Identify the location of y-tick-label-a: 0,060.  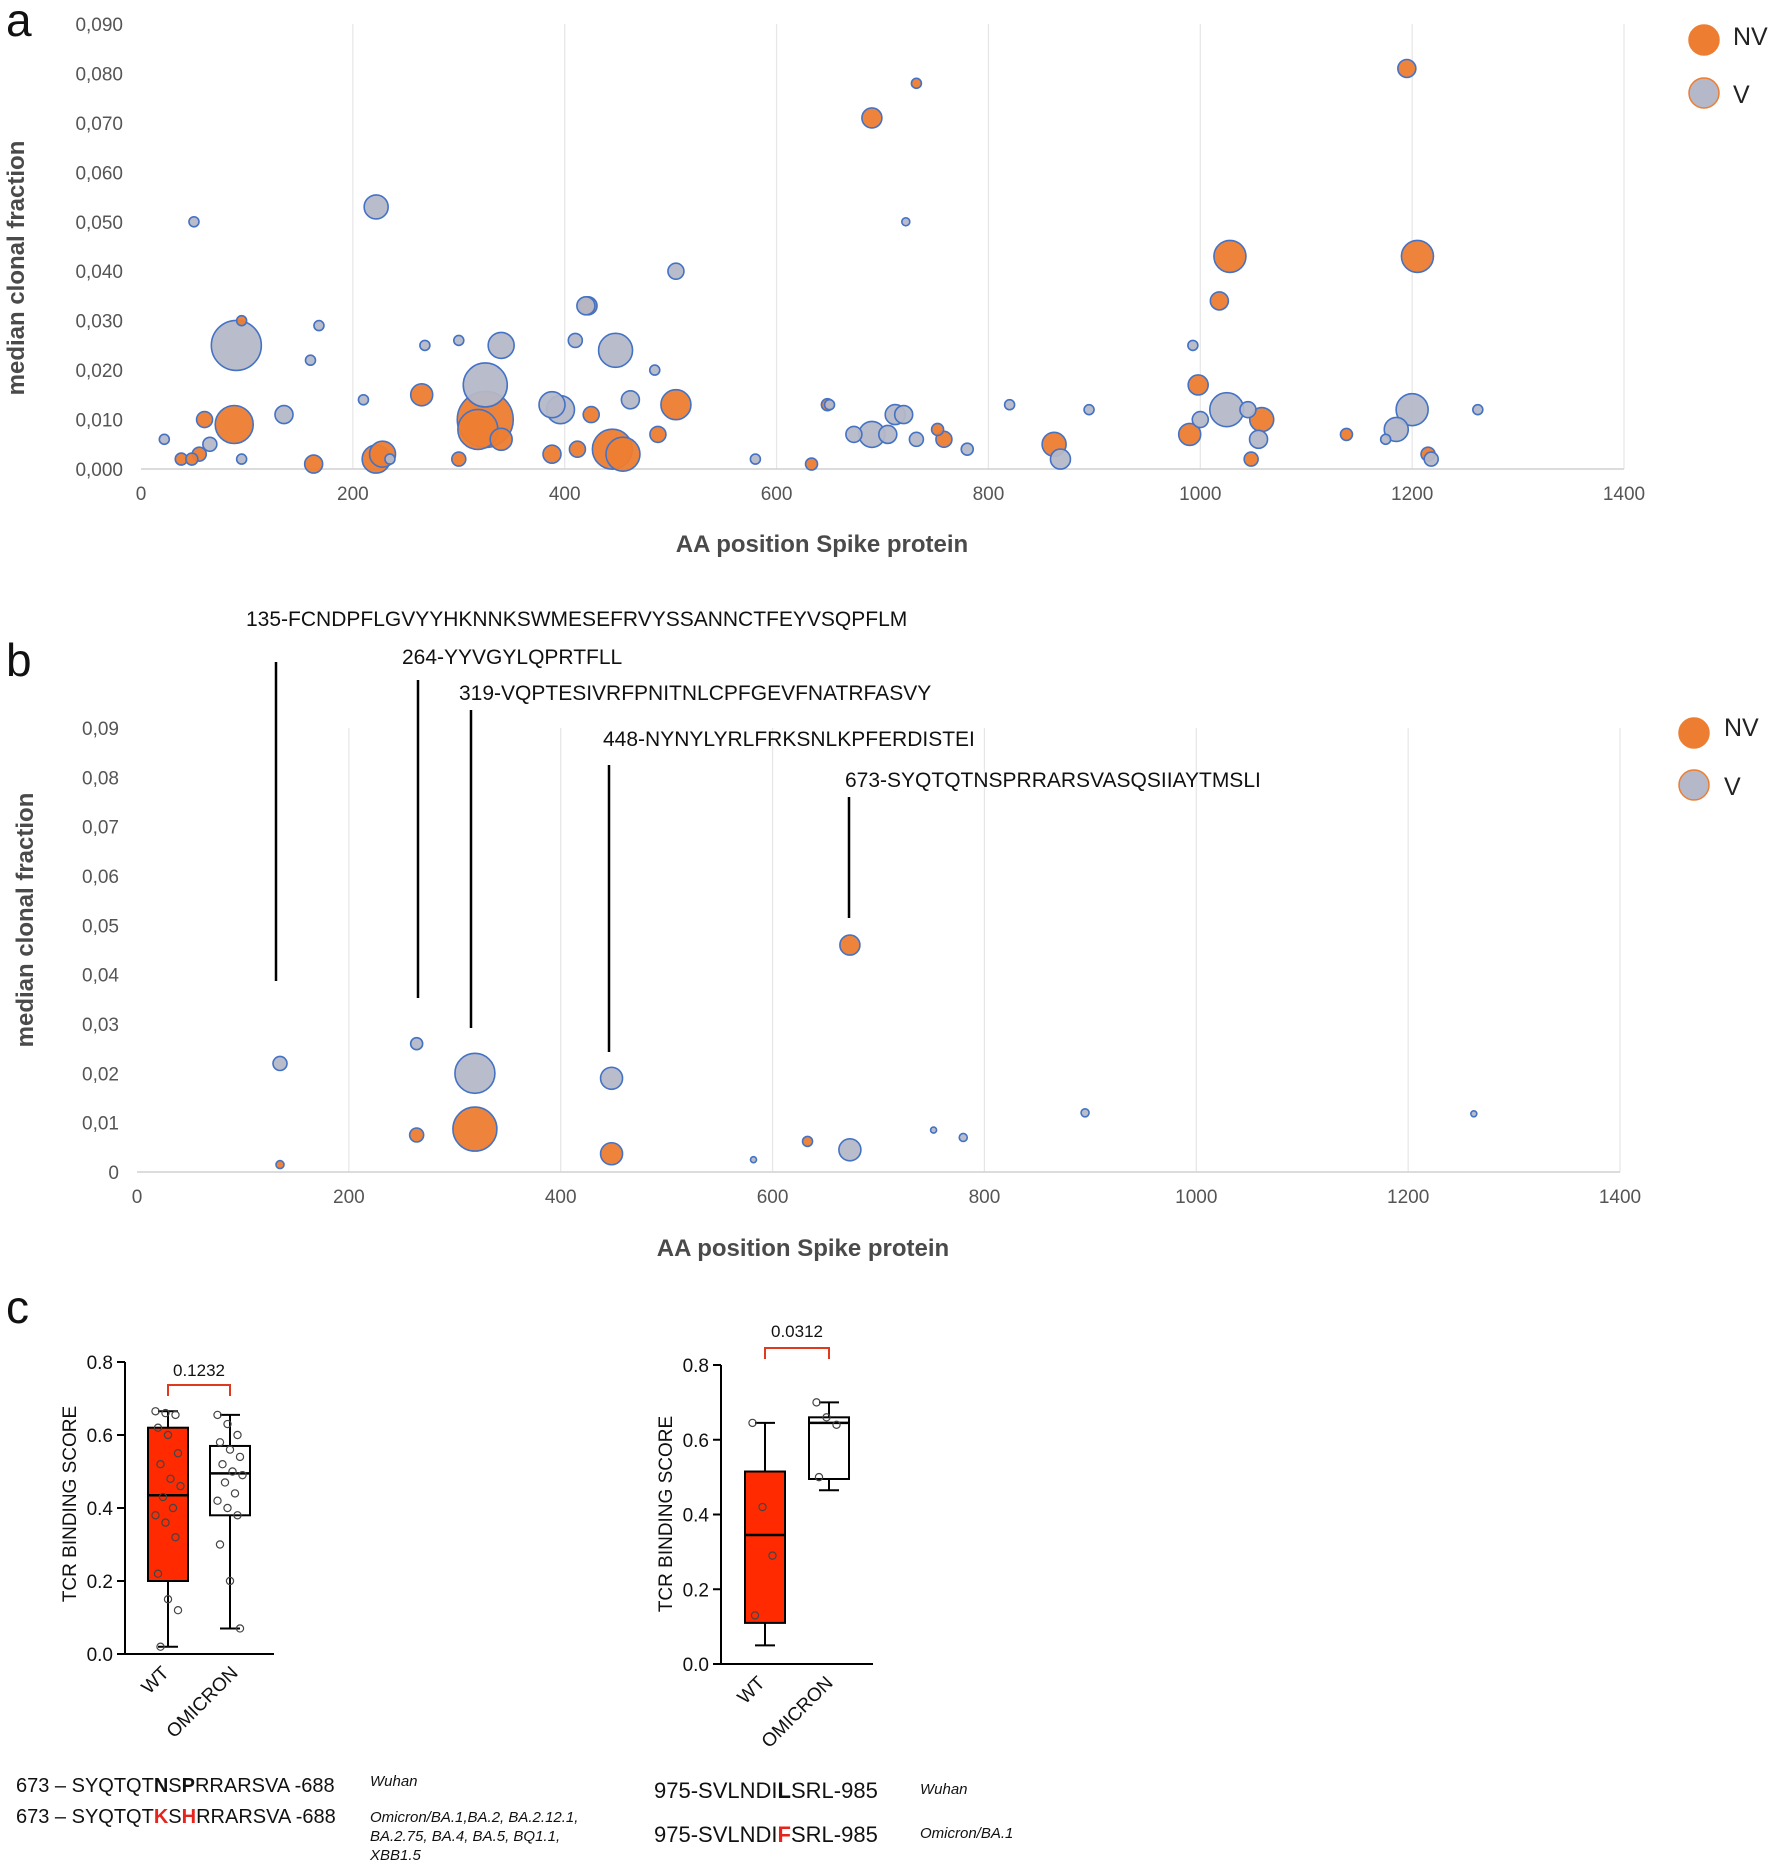
(99, 173).